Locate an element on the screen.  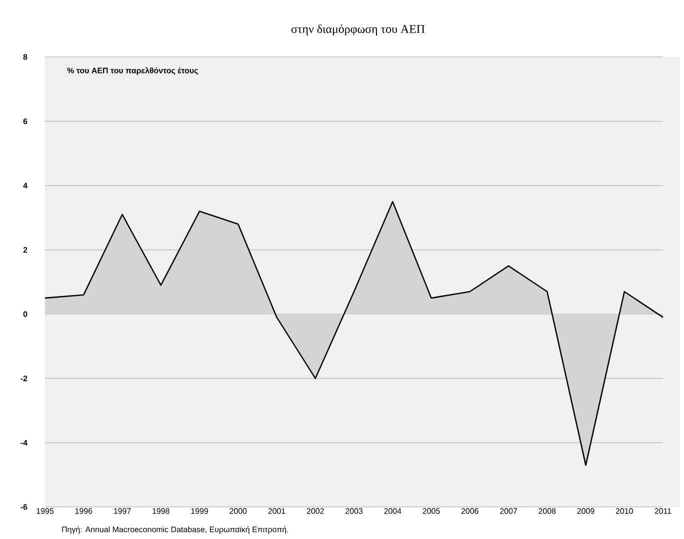
chart-title: στην διαμόρφωση του ΑΕΠ is located at coordinates (358, 30).